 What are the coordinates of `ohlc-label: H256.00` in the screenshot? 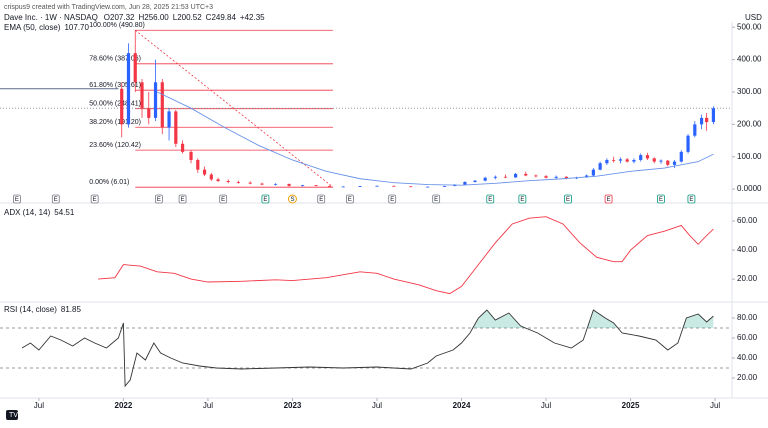 It's located at (154, 17).